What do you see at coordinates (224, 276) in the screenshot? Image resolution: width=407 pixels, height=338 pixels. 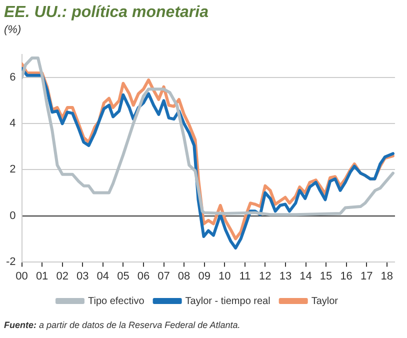 I see `x-tick-label: 10` at bounding box center [224, 276].